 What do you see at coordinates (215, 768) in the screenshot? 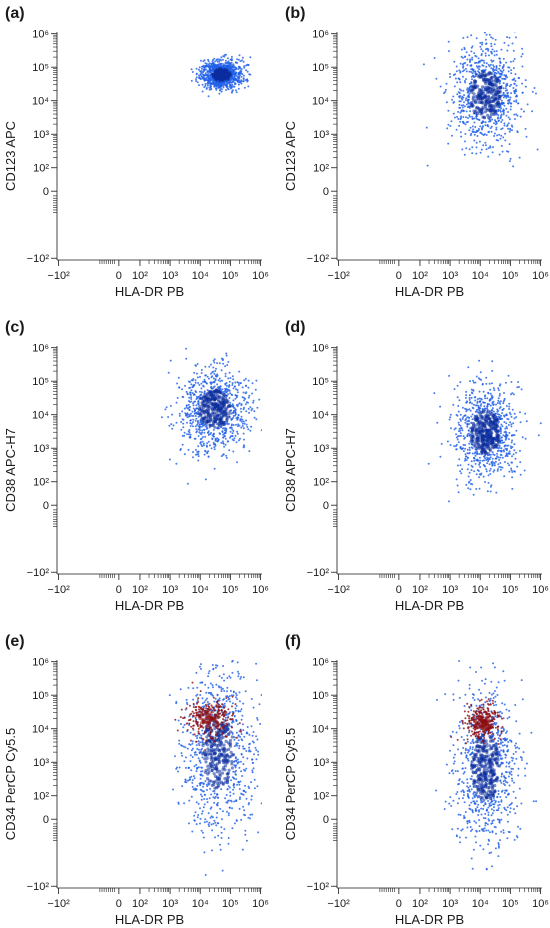
I see `data-points` at bounding box center [215, 768].